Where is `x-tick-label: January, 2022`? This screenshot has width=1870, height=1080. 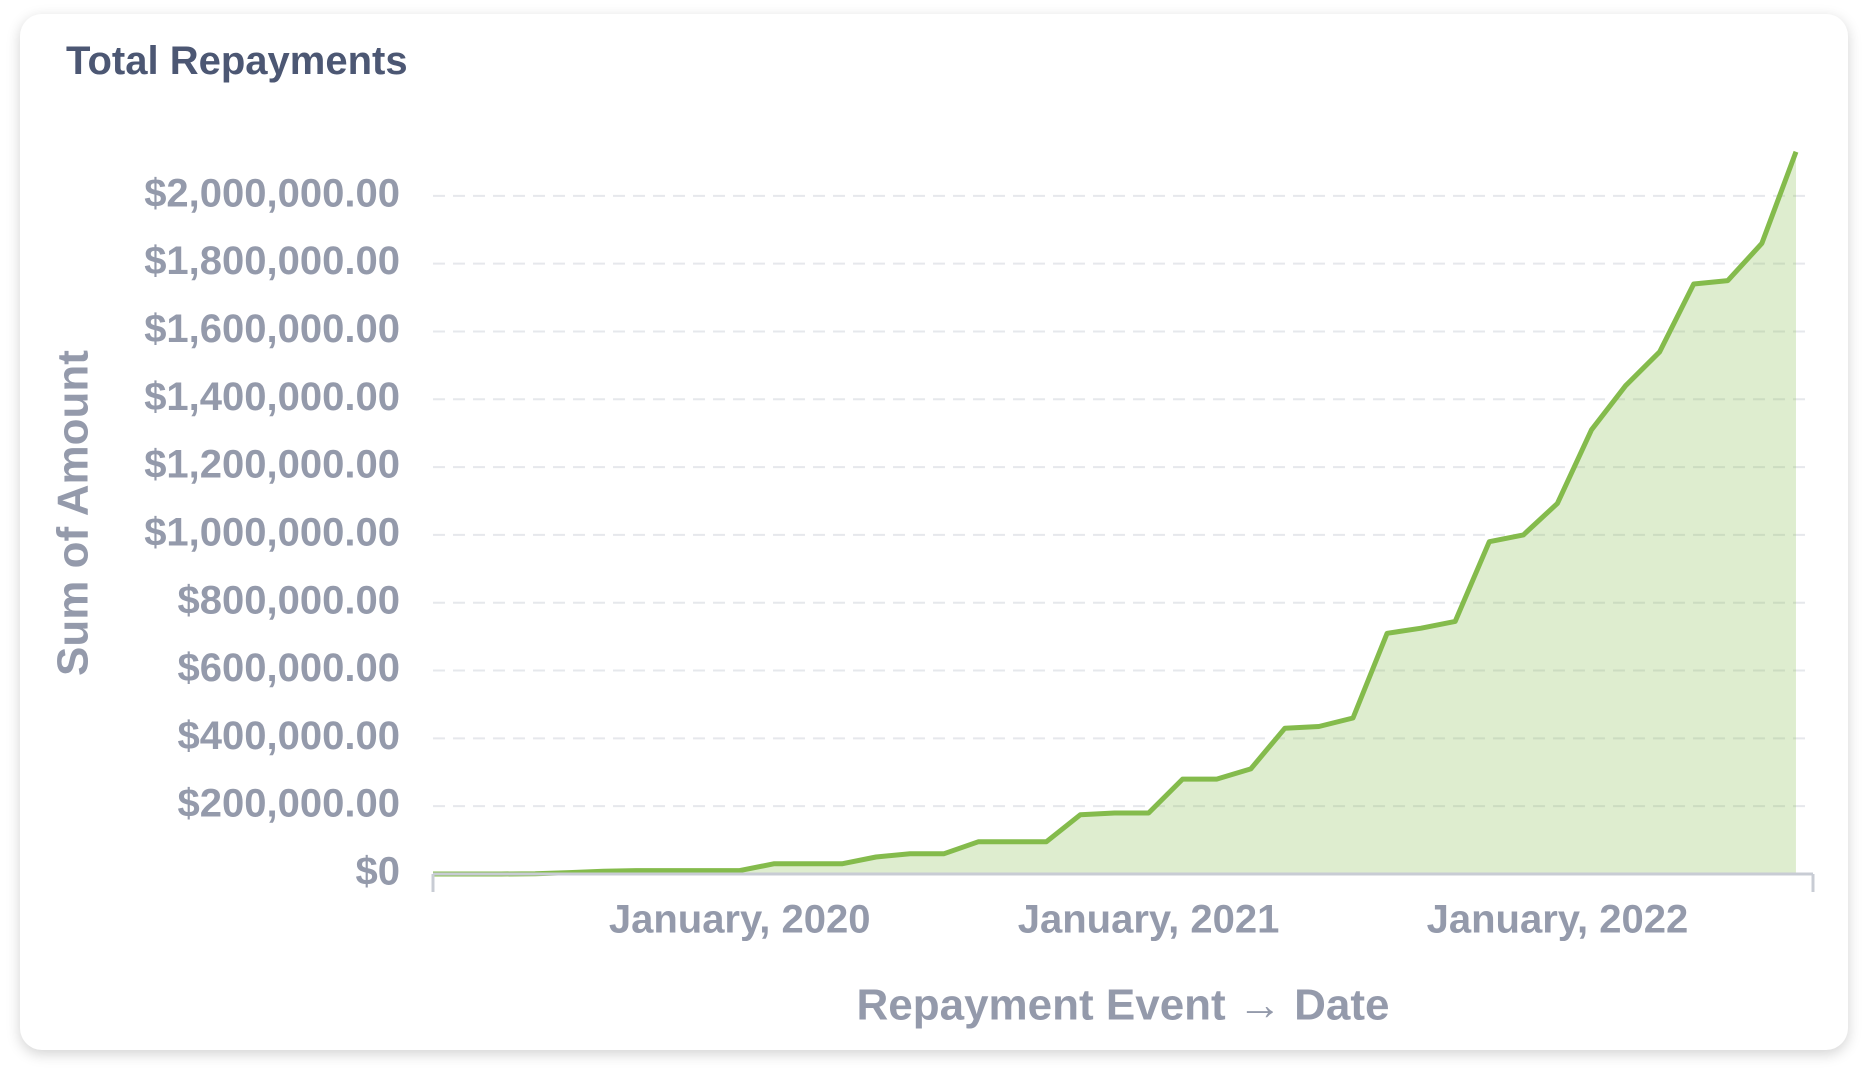 x-tick-label: January, 2022 is located at coordinates (1558, 920).